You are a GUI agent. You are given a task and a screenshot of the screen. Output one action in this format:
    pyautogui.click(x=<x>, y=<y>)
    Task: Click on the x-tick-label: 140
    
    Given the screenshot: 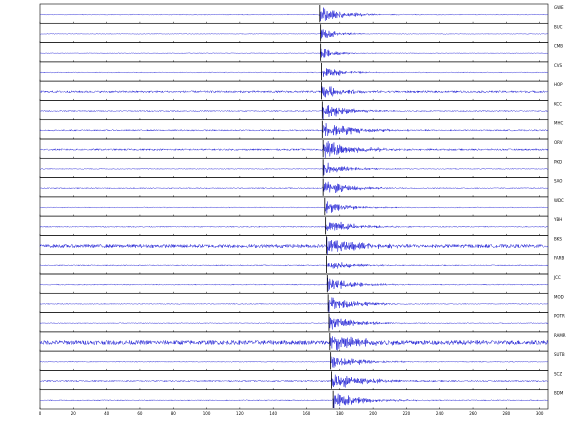 What is the action you would take?
    pyautogui.click(x=273, y=413)
    